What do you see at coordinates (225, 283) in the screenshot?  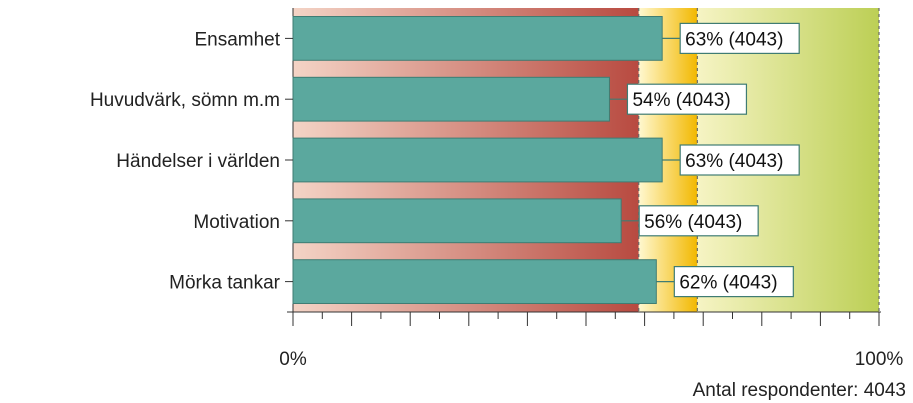 I see `category-label-4: Mörka tankar` at bounding box center [225, 283].